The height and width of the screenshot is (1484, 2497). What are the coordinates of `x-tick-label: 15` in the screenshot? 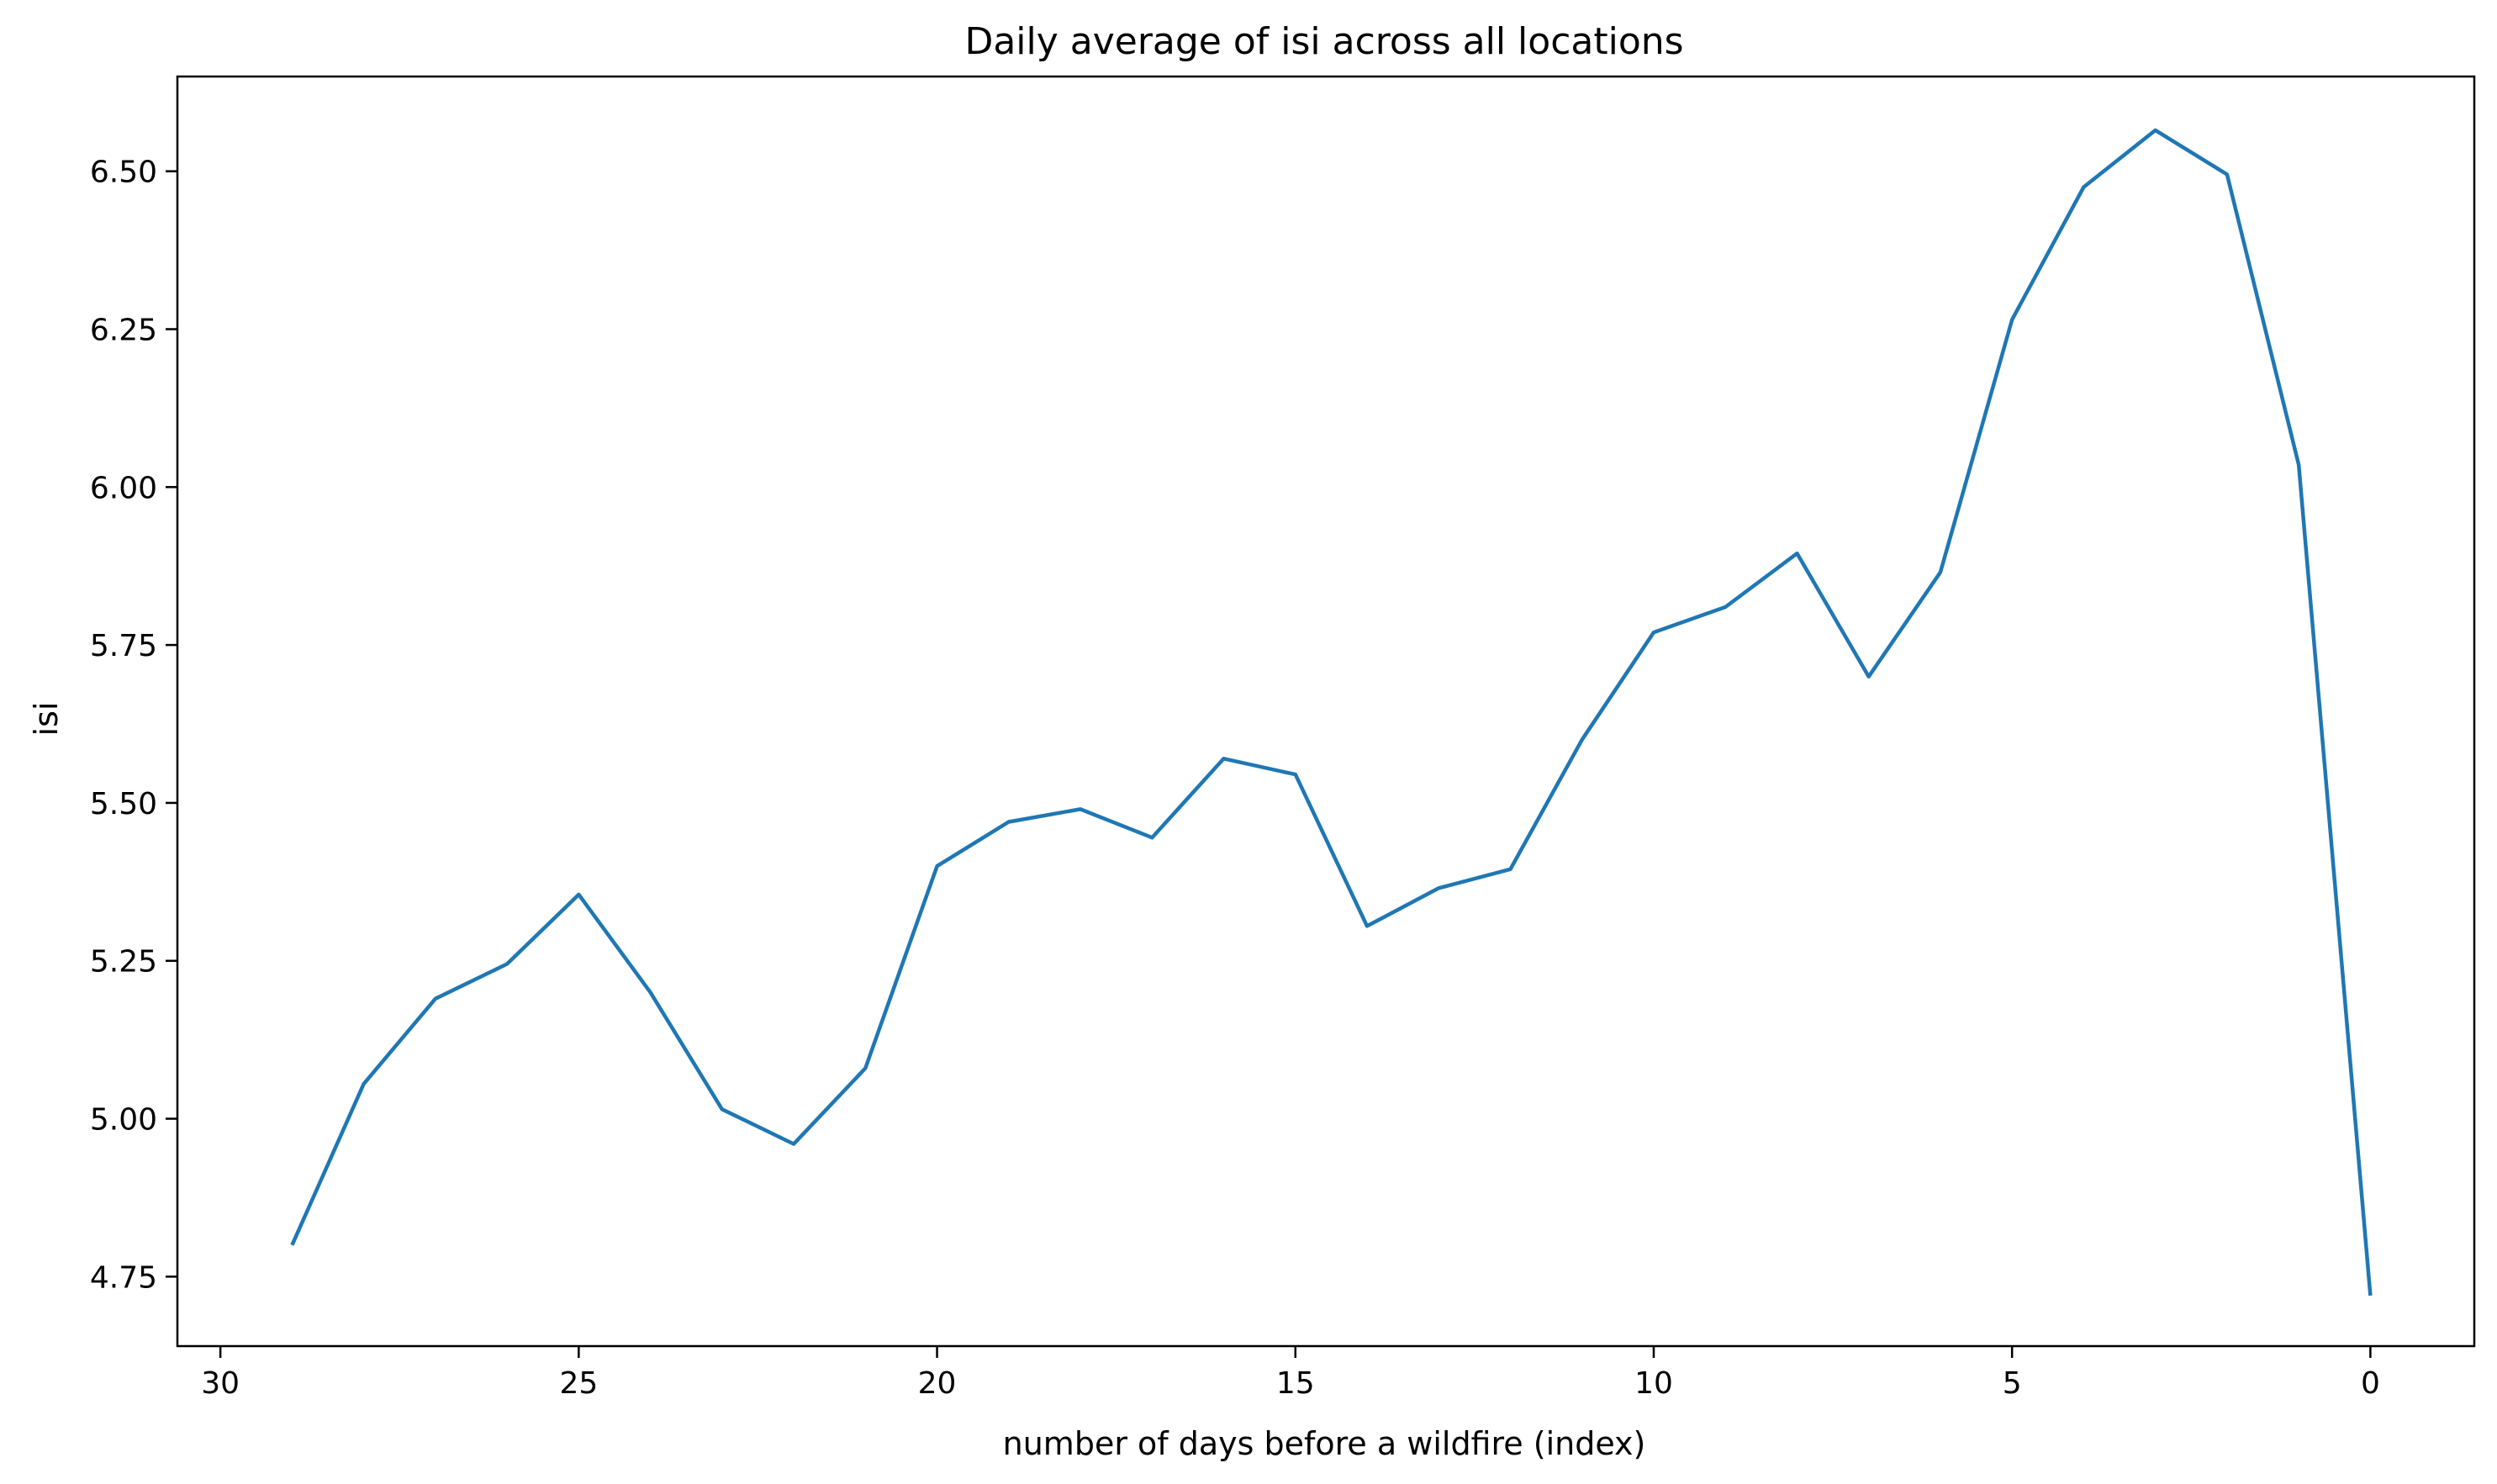 It's located at (1295, 1383).